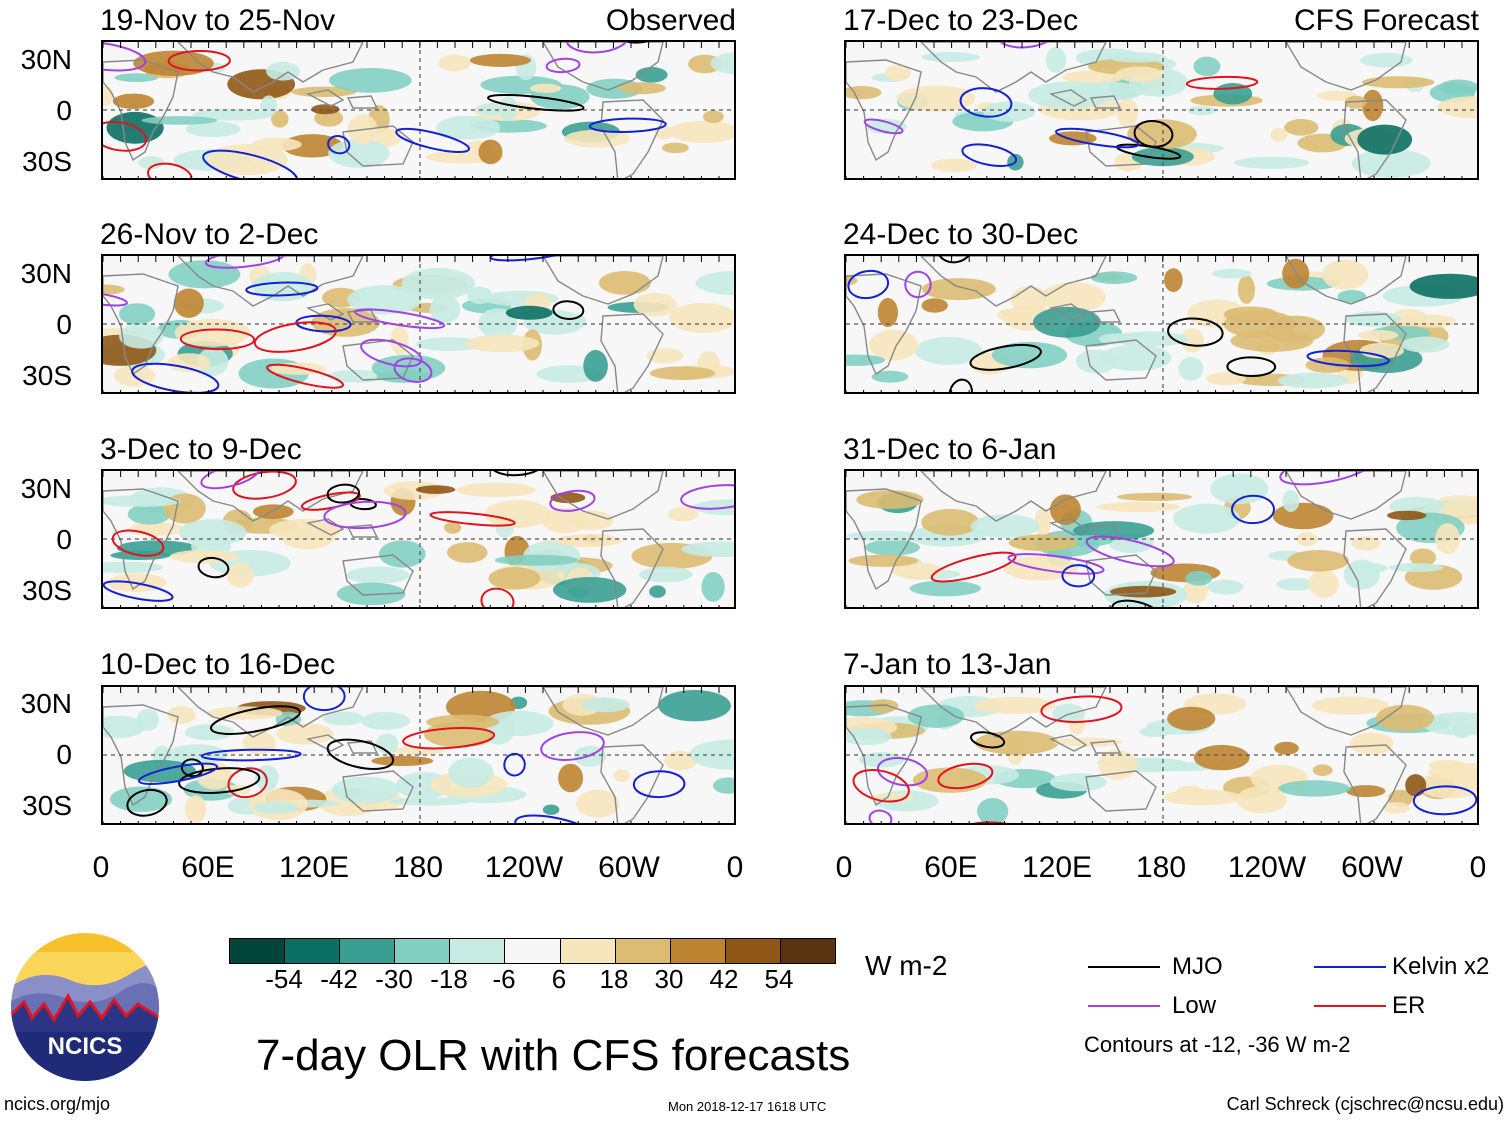 This screenshot has width=1510, height=1121. I want to click on logo-text: NCICS, so click(85, 1046).